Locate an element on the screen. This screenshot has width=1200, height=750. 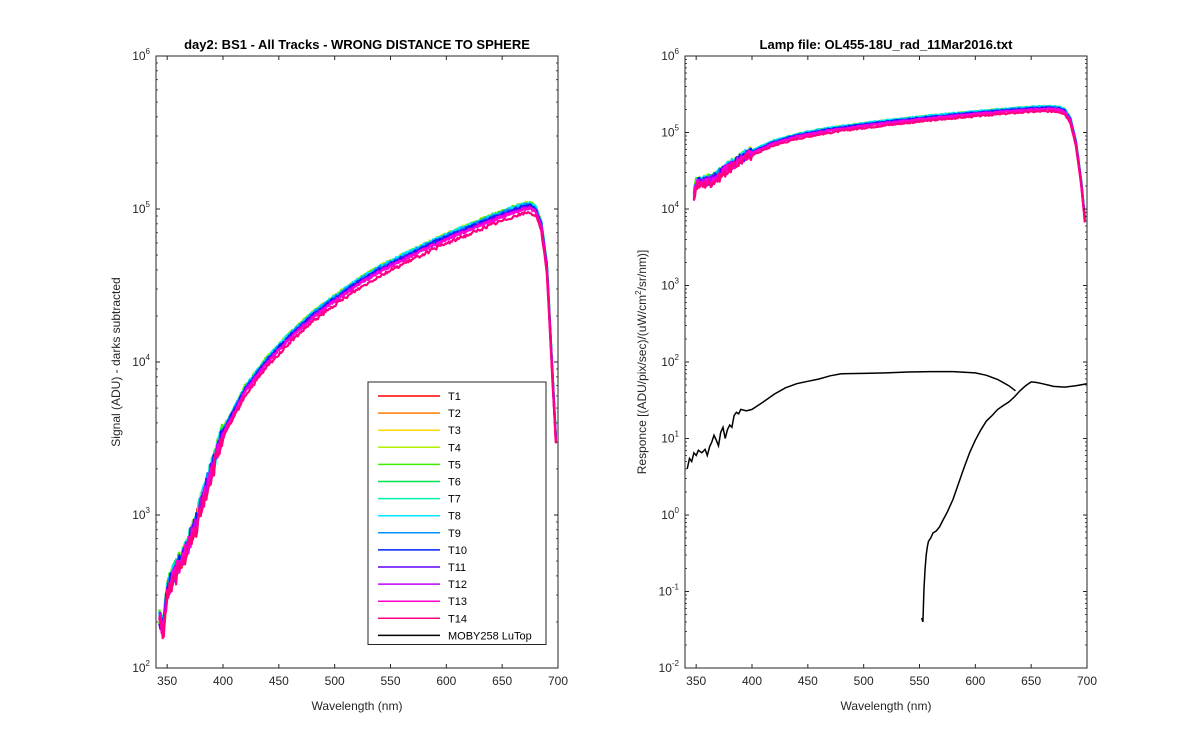
left-y-tick-label: 10⁵ is located at coordinates (141, 208).